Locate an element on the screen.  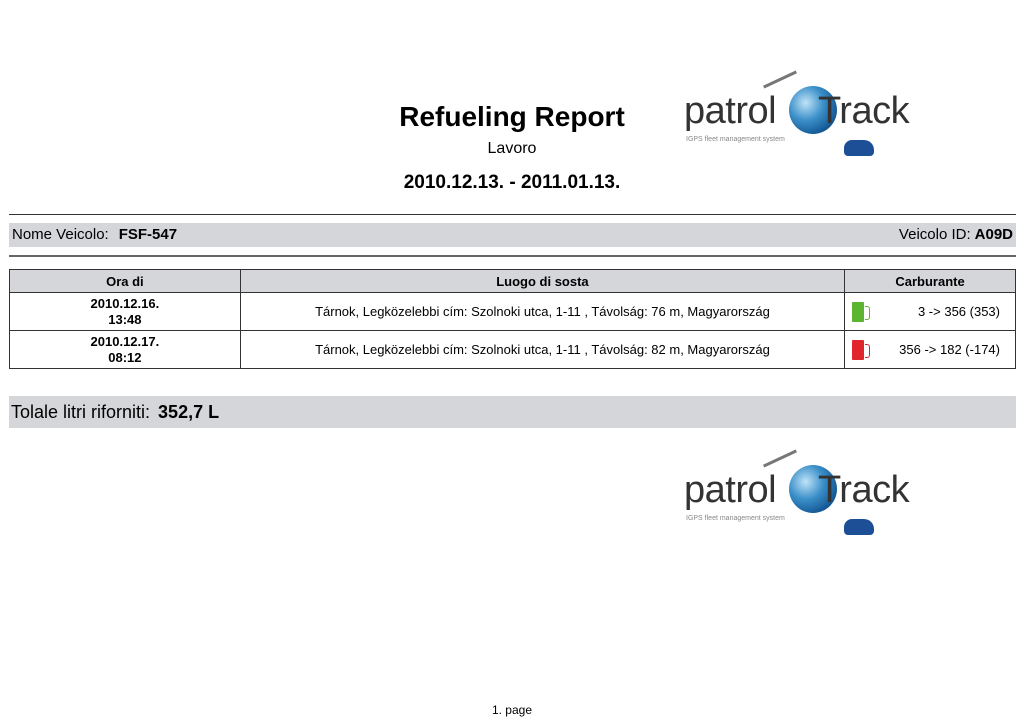
date: 2010.12.16. is located at coordinates (125, 303).